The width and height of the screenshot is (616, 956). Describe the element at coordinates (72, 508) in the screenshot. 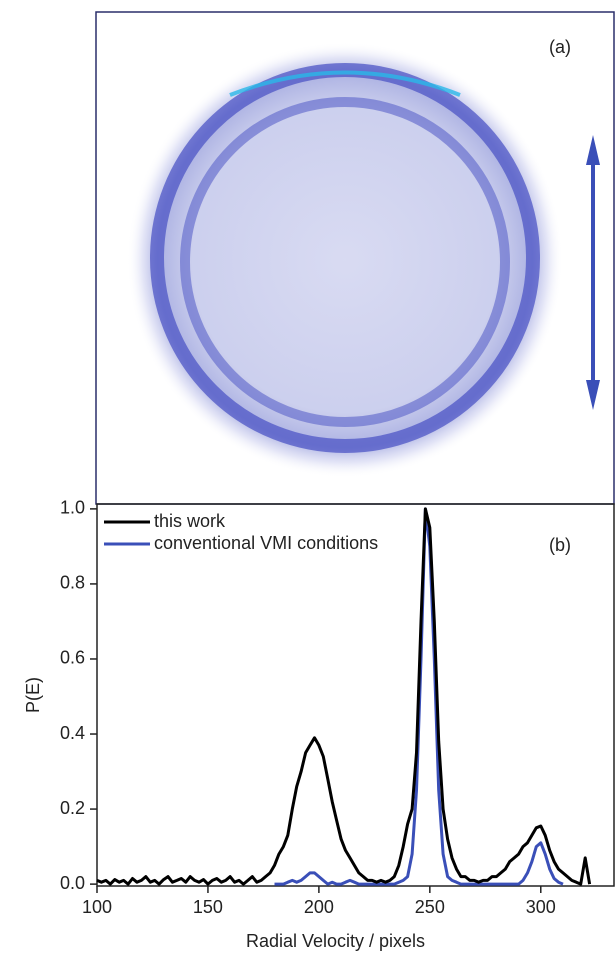

I see `y-tick-label: 1.0` at that location.